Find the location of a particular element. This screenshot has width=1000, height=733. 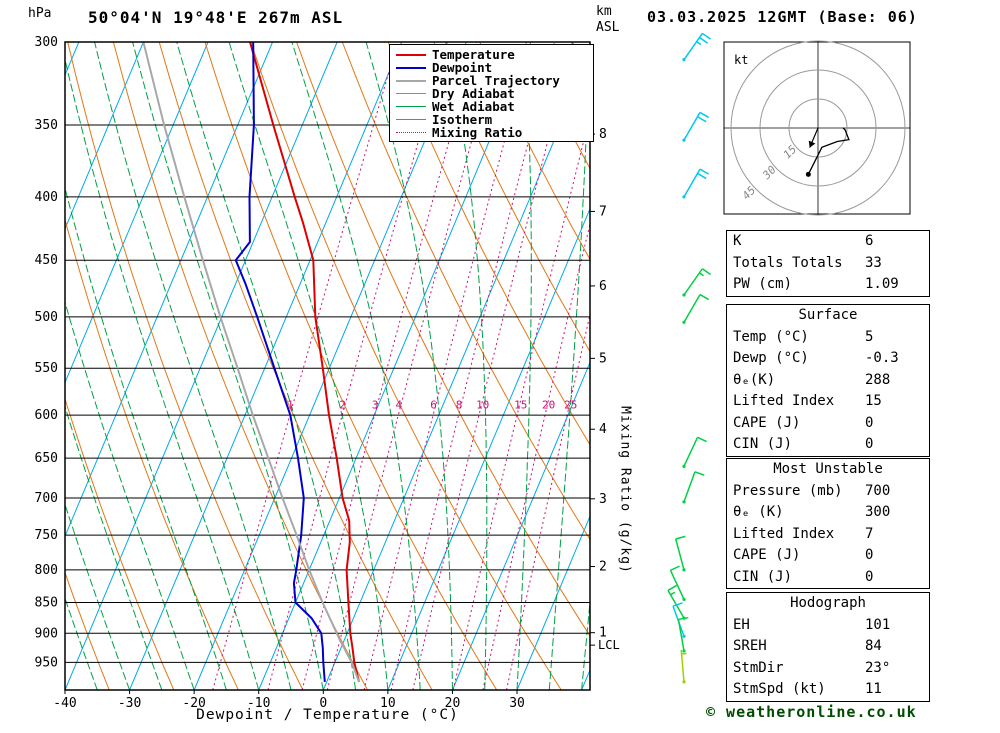

mixing-ratio-line-sample is located at coordinates (411, 132).